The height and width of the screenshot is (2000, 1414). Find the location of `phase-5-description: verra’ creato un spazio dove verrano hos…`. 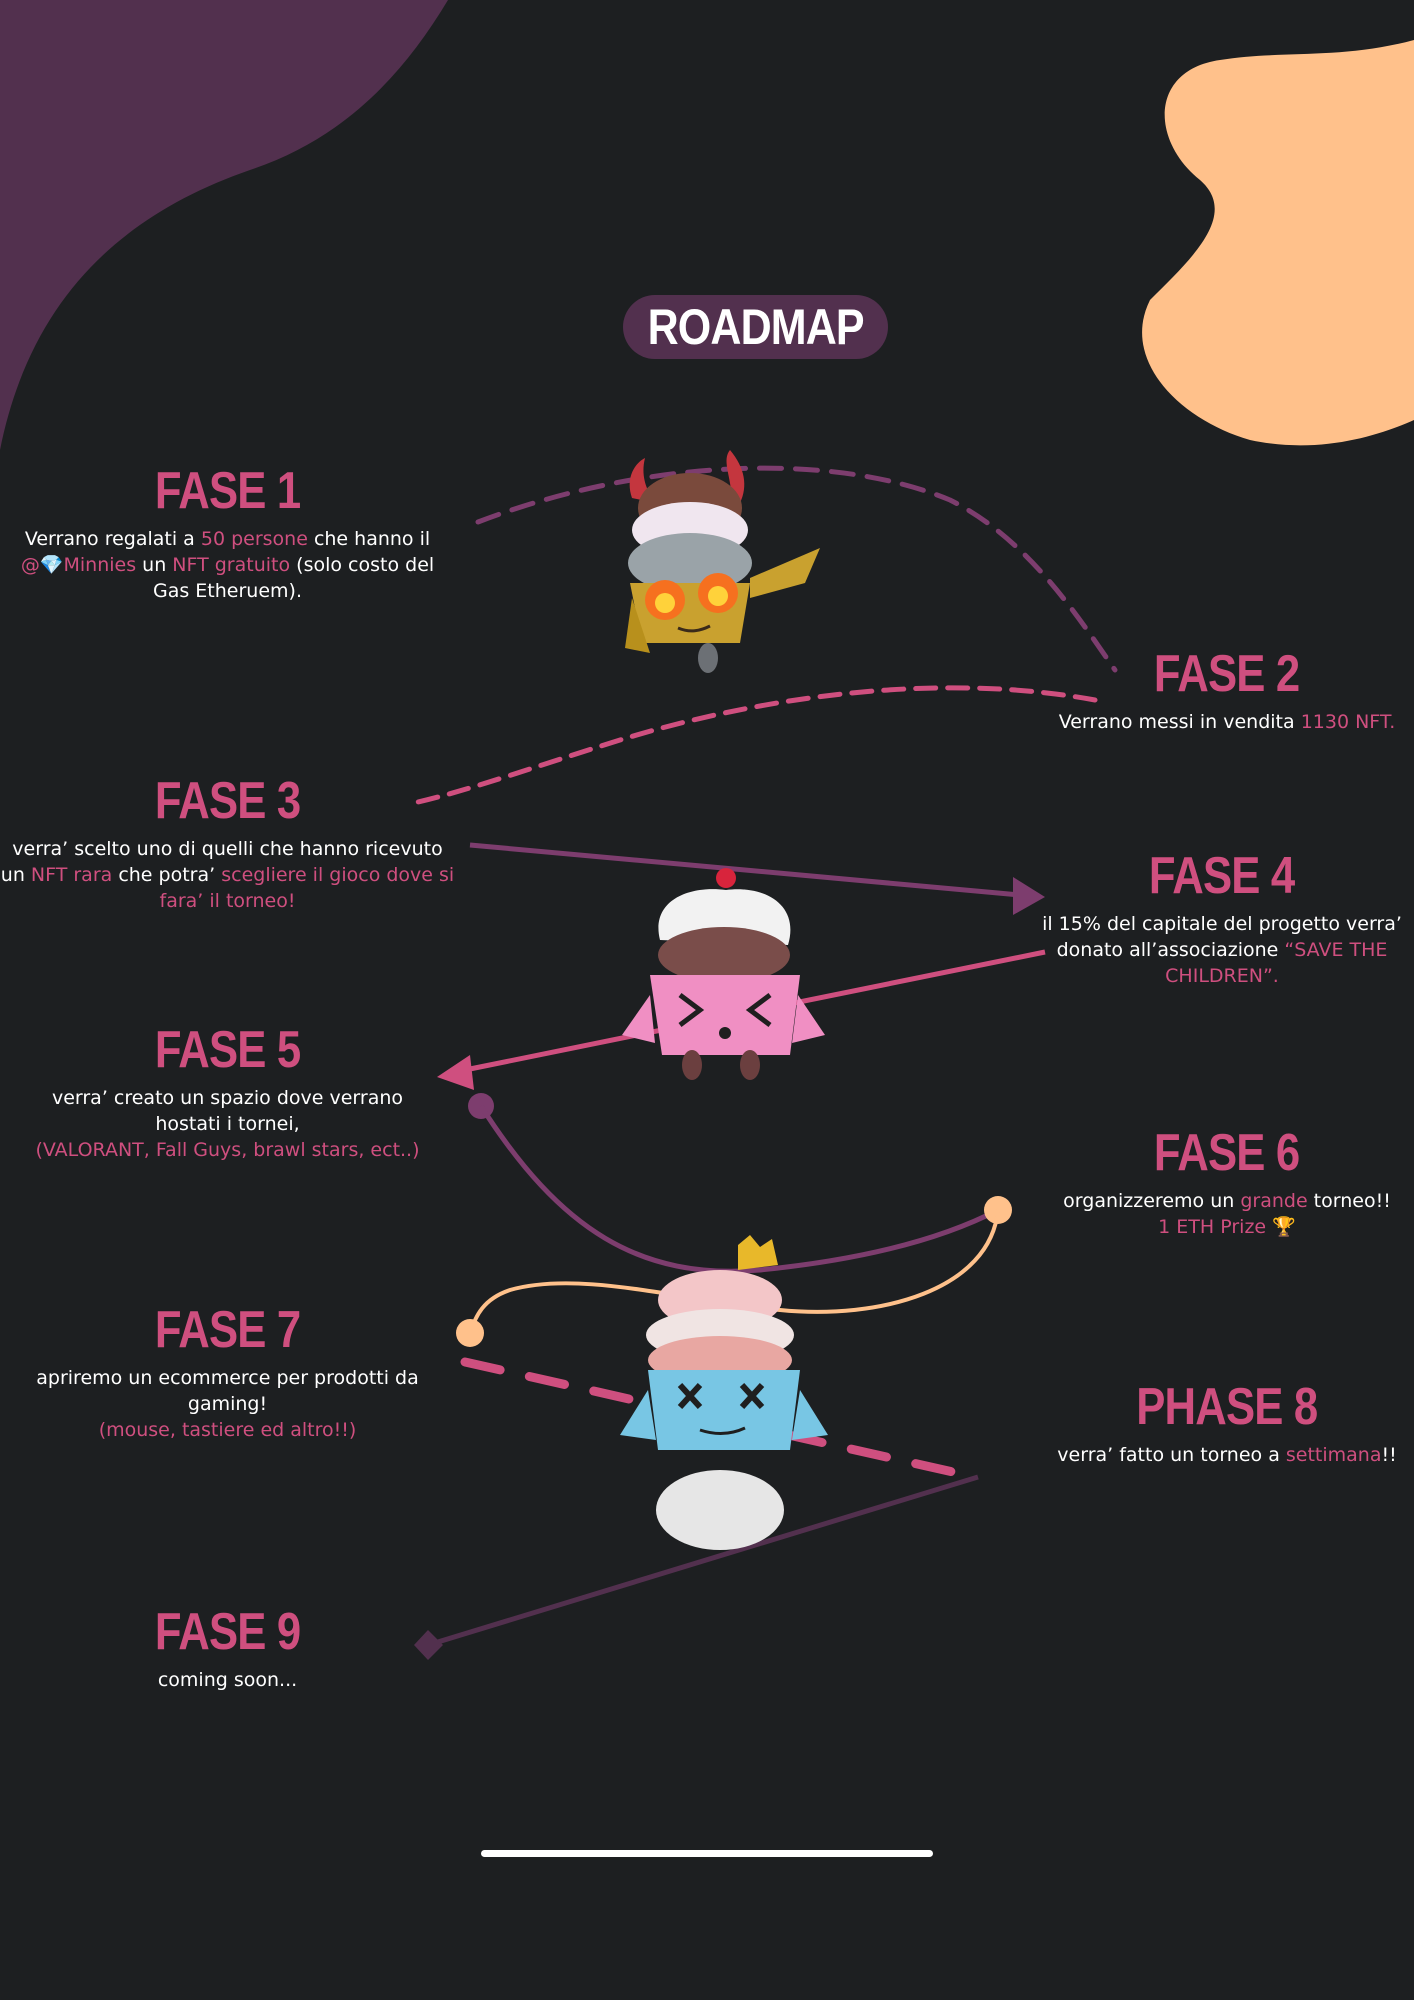

phase-5-description: verra’ creato un spazio dove verrano hos… is located at coordinates (227, 1124).